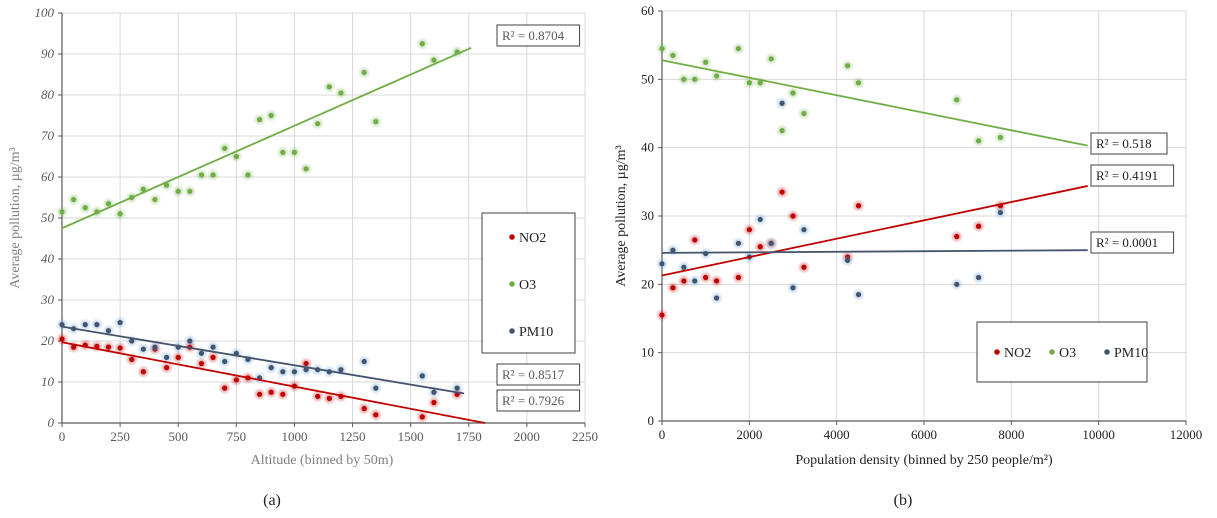  What do you see at coordinates (647, 352) in the screenshot?
I see `y-tick-label: 10` at bounding box center [647, 352].